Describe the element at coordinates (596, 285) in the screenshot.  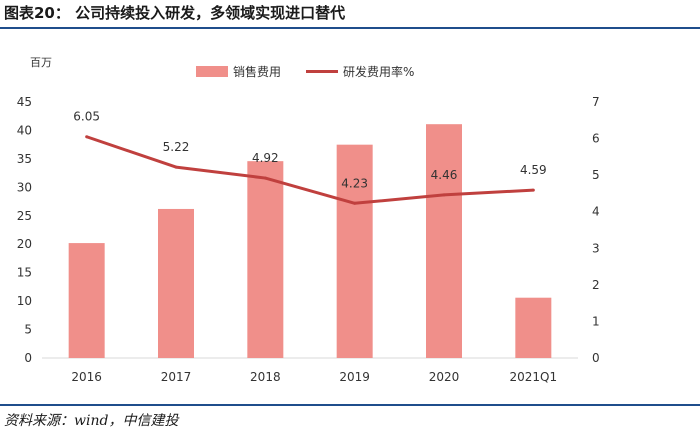
I see `right-tick-label: 2` at that location.